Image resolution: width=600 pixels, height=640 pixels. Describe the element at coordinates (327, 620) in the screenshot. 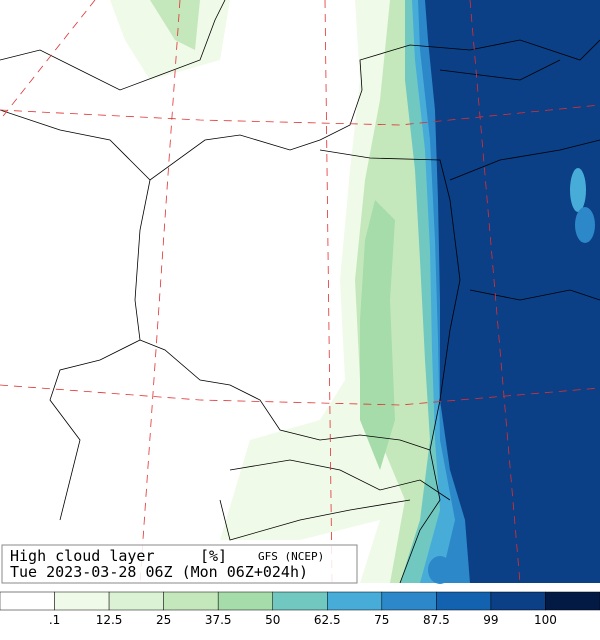

I see `legend-label: 62.5` at that location.